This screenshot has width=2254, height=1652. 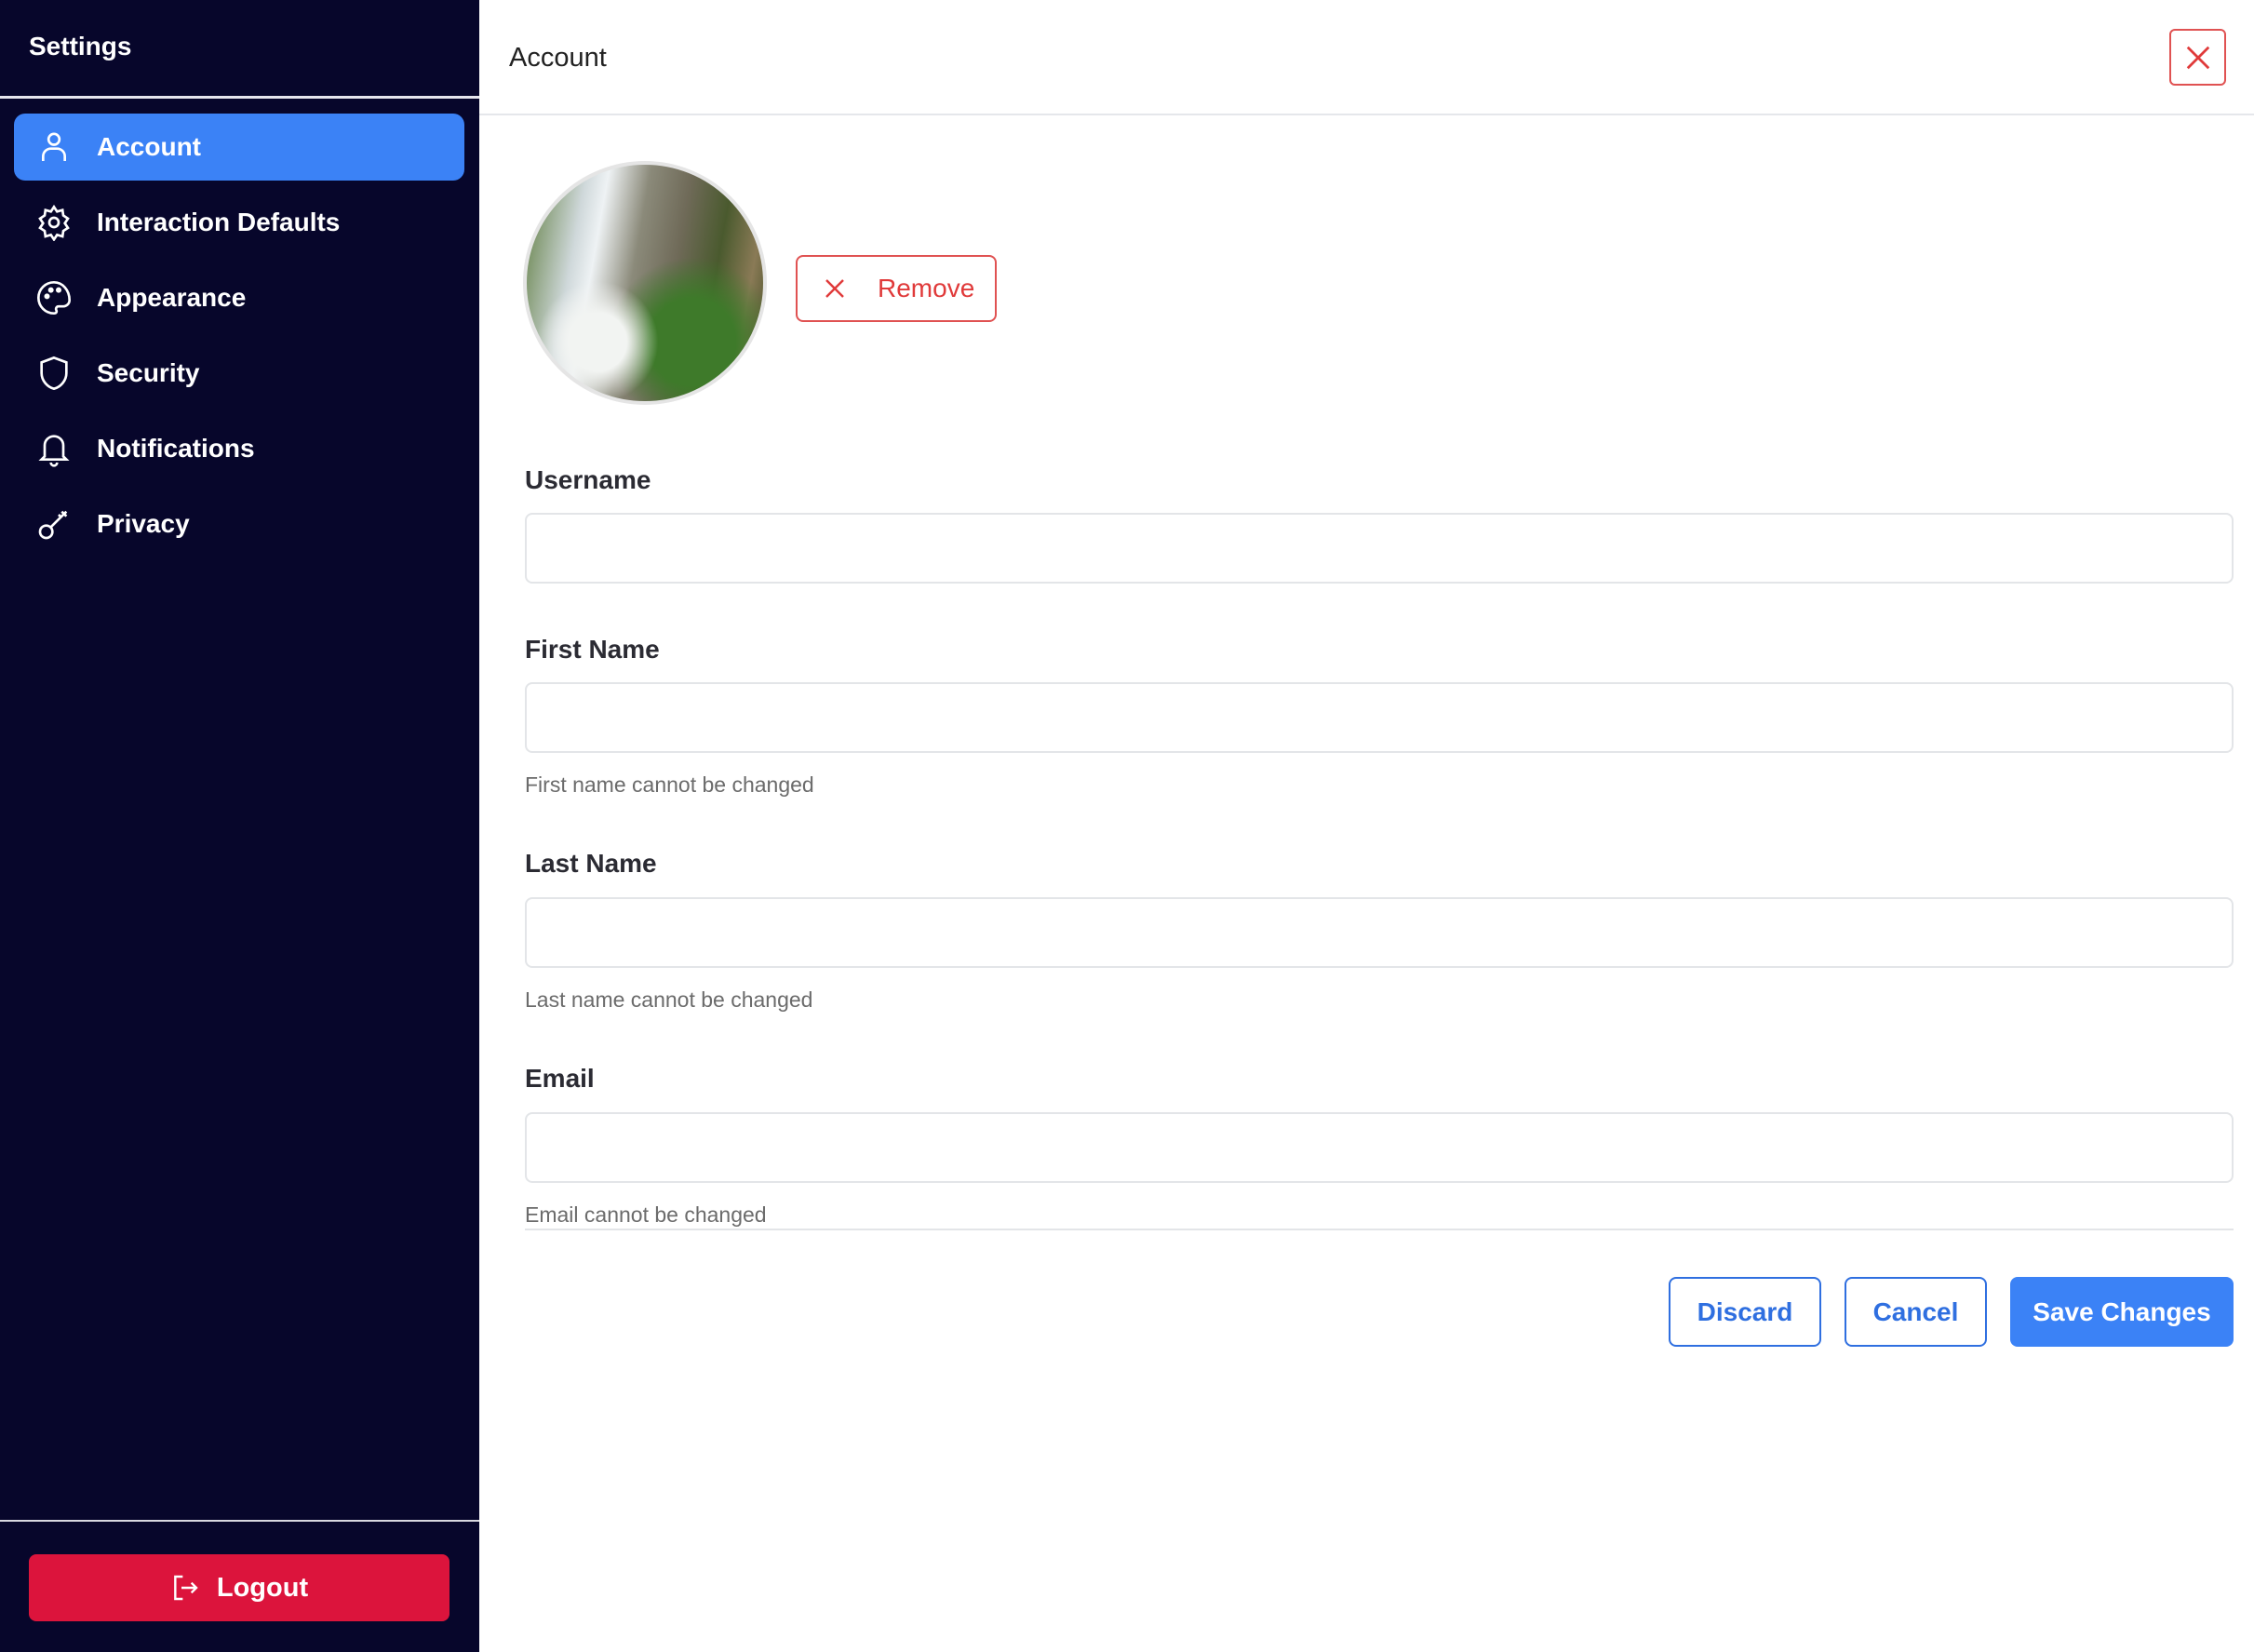 What do you see at coordinates (186, 1588) in the screenshot?
I see `logout-icon` at bounding box center [186, 1588].